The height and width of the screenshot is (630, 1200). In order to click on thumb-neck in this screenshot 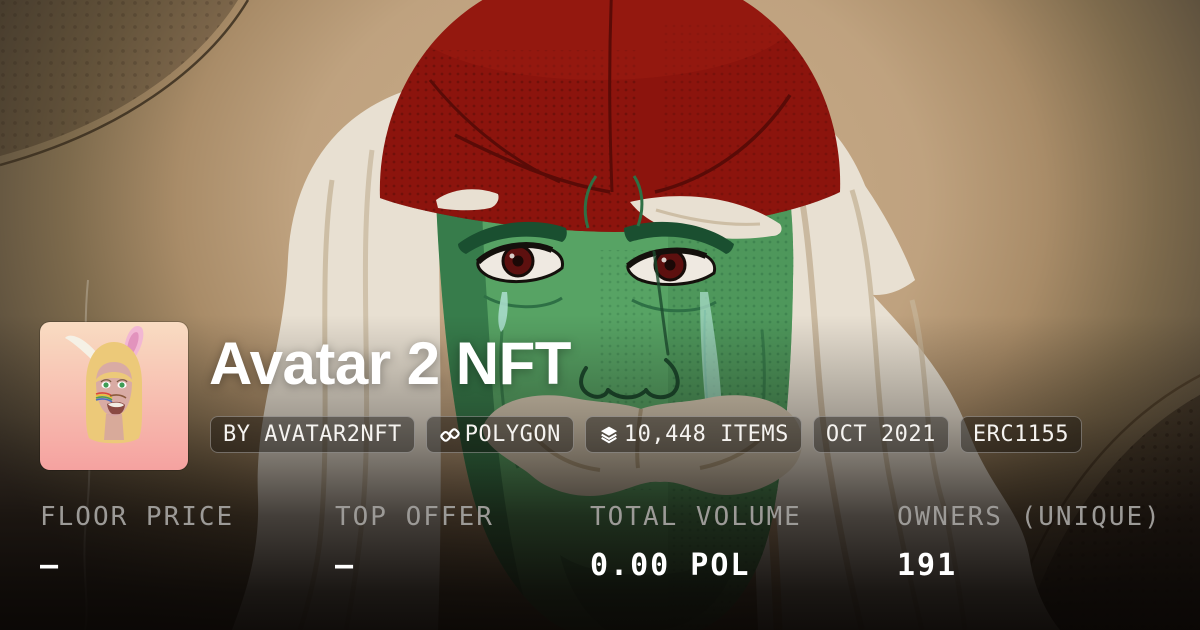, I will do `click(114, 427)`.